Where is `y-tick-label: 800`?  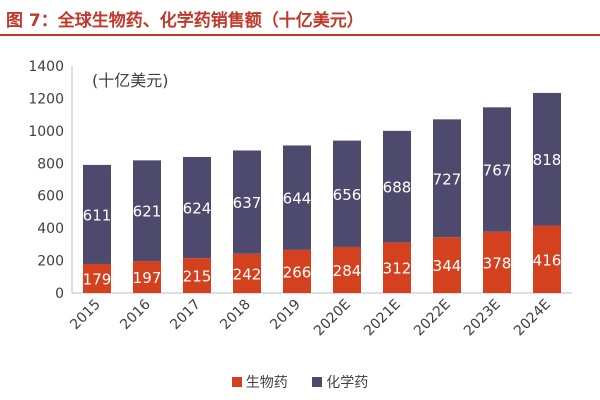 y-tick-label: 800 is located at coordinates (50, 164).